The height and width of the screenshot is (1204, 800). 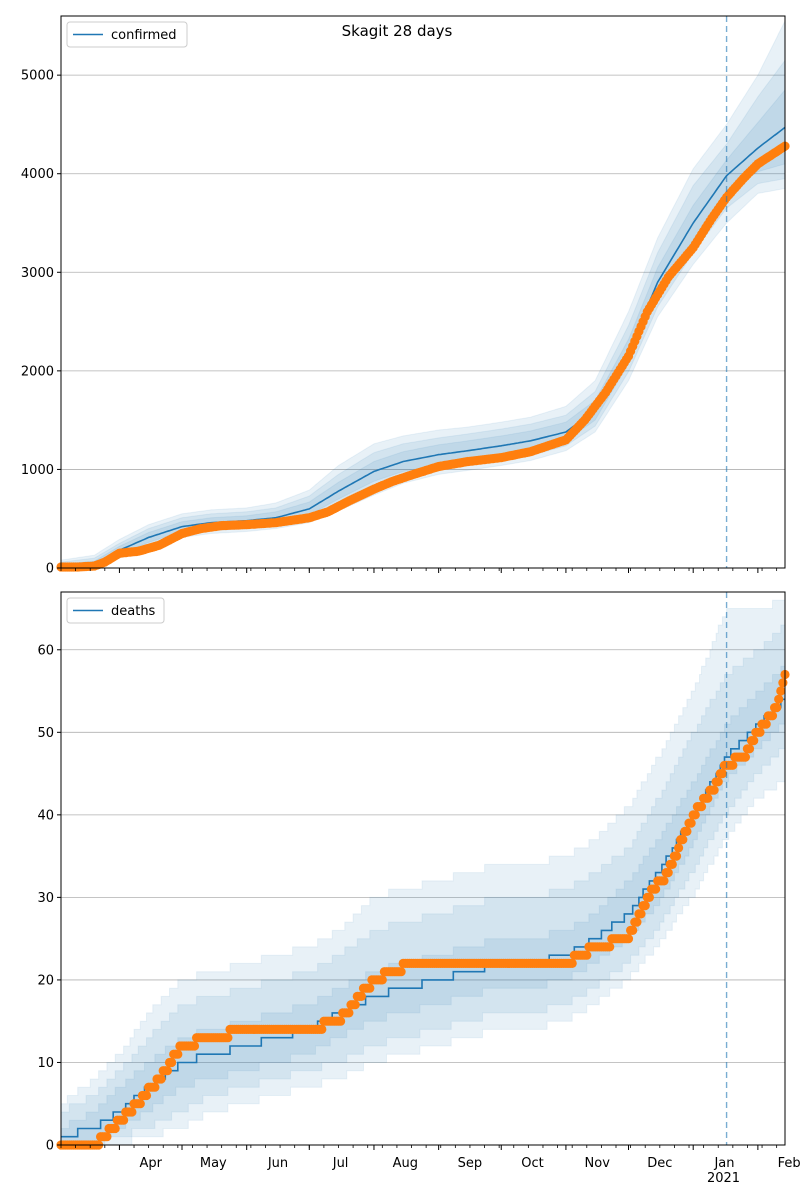 What do you see at coordinates (659, 1163) in the screenshot?
I see `x-tick-label: Dec` at bounding box center [659, 1163].